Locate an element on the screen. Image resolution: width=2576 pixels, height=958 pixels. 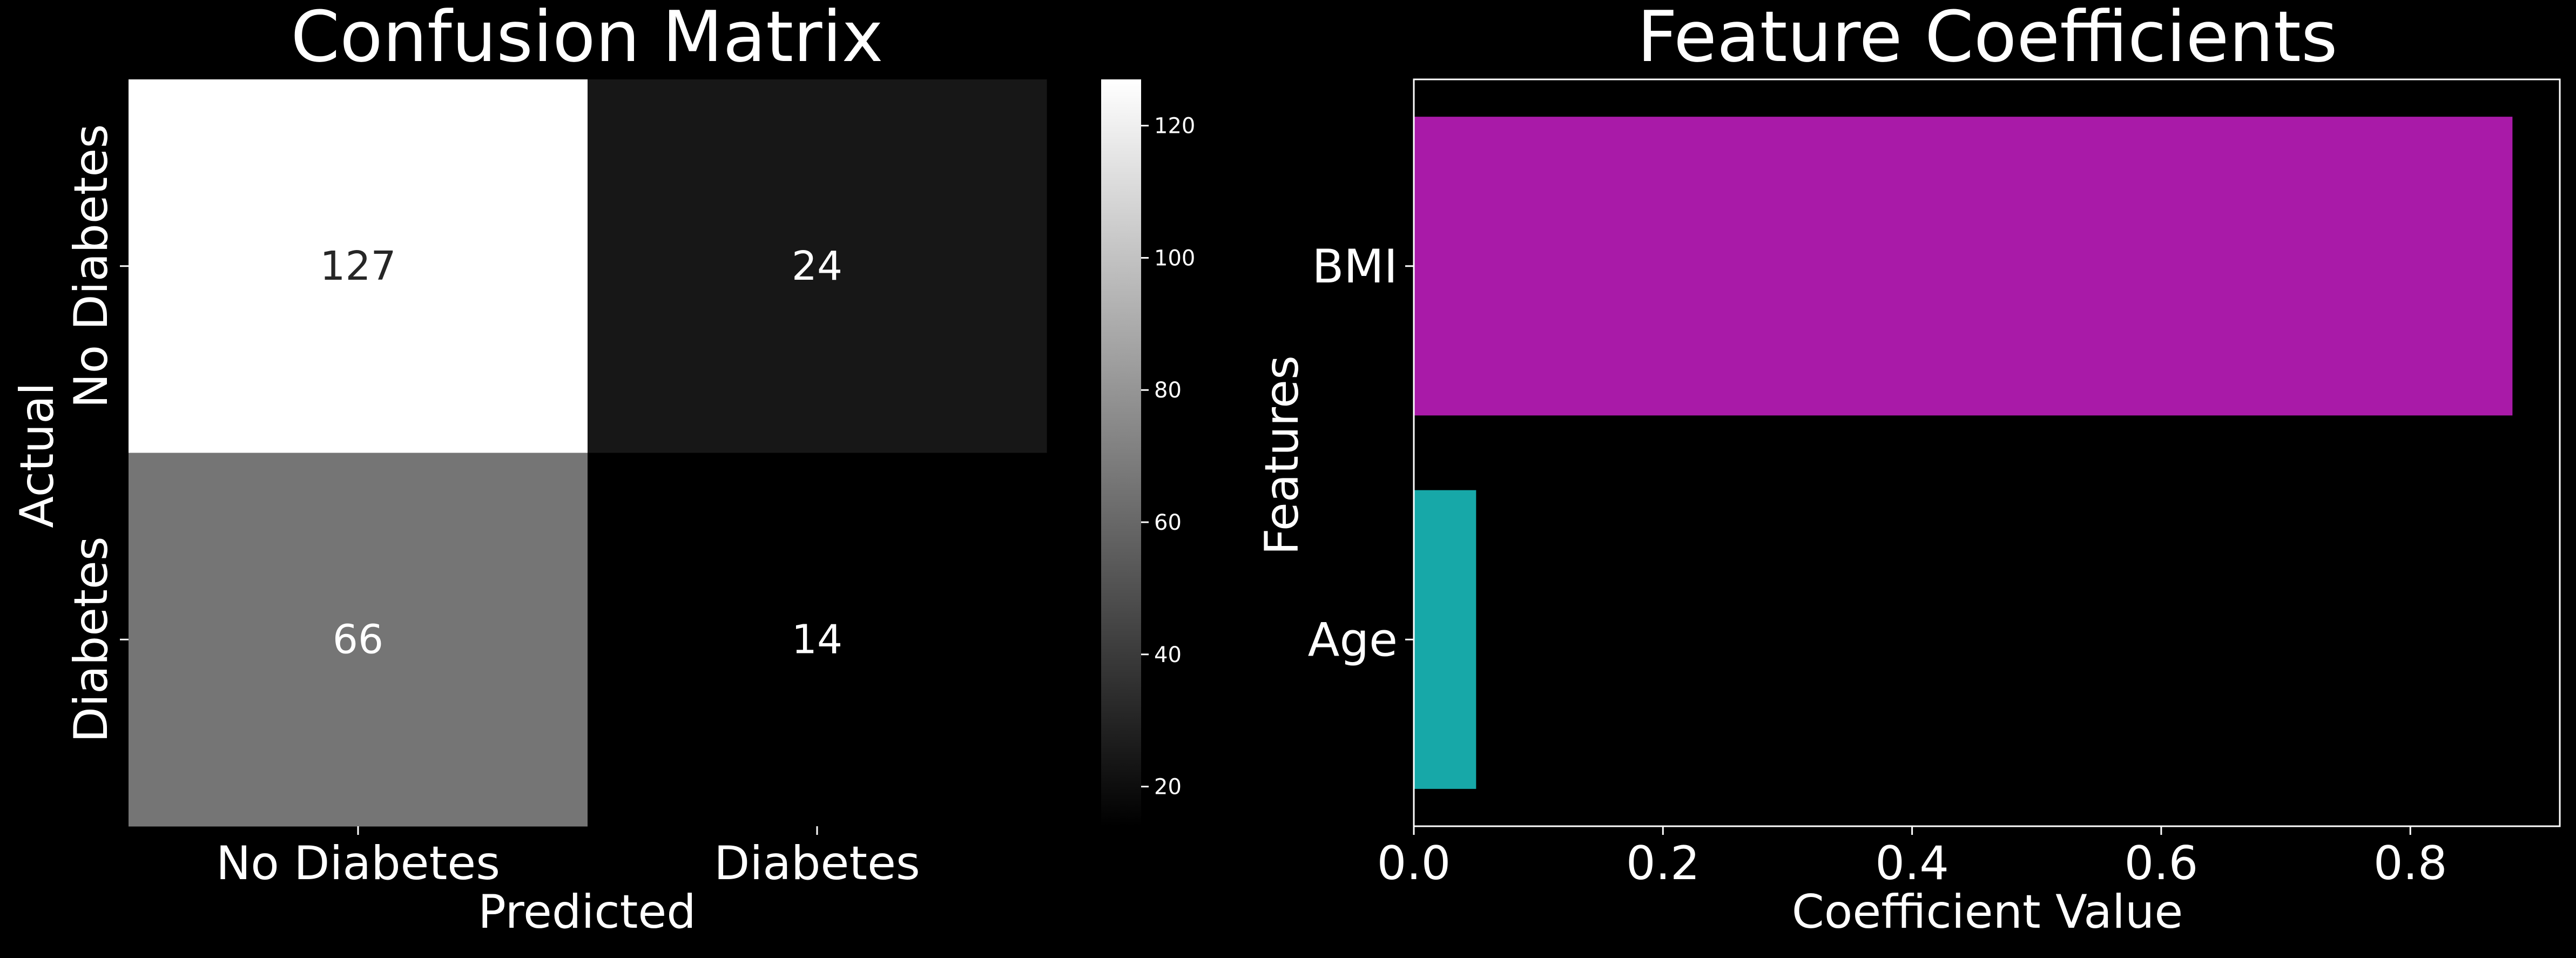
feature-coefficients-y-axis-label: Features is located at coordinates (1282, 455).